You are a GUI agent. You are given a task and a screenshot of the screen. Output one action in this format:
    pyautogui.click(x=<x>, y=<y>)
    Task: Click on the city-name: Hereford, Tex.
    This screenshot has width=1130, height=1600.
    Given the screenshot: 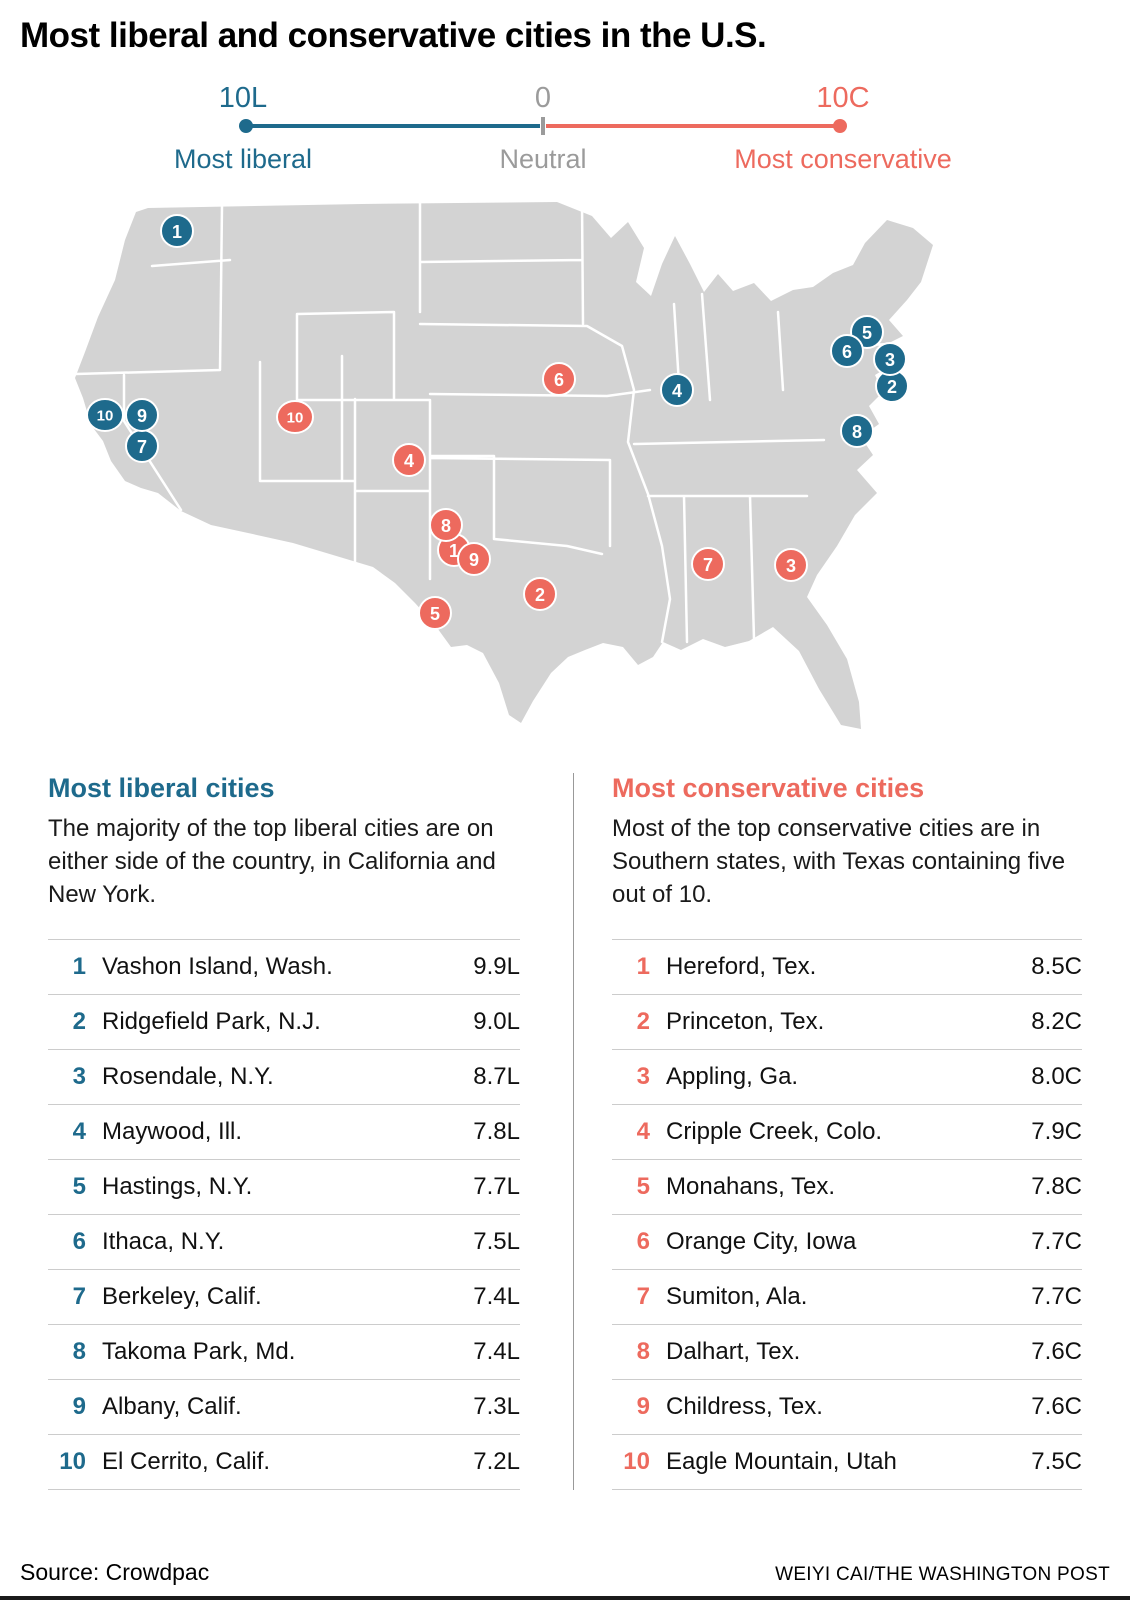 What is the action you would take?
    pyautogui.click(x=741, y=967)
    